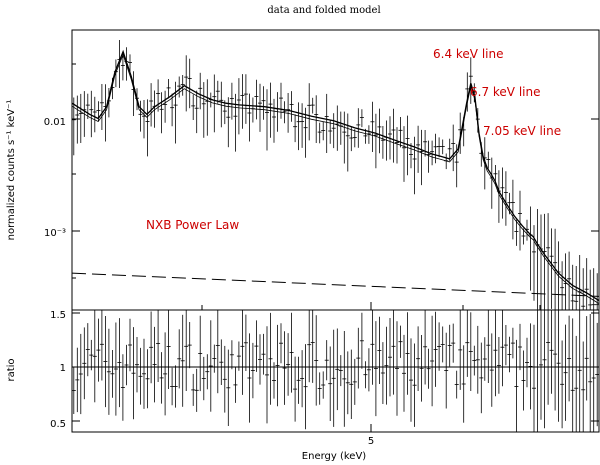  I want to click on annotation-6-4-kev: 6.4 keV line, so click(468, 54).